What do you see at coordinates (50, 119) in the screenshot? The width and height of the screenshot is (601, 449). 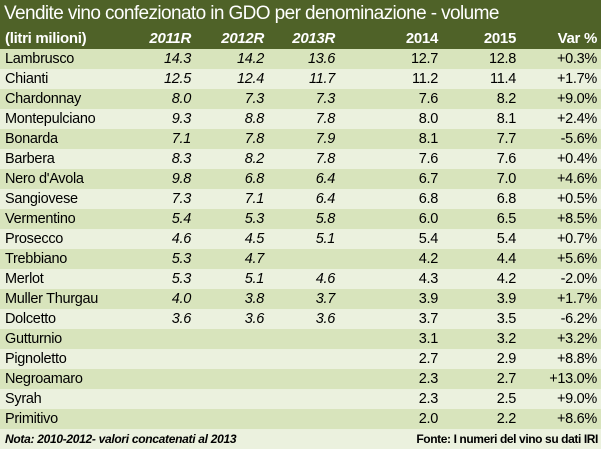 I see `row-name: Montepulciano` at bounding box center [50, 119].